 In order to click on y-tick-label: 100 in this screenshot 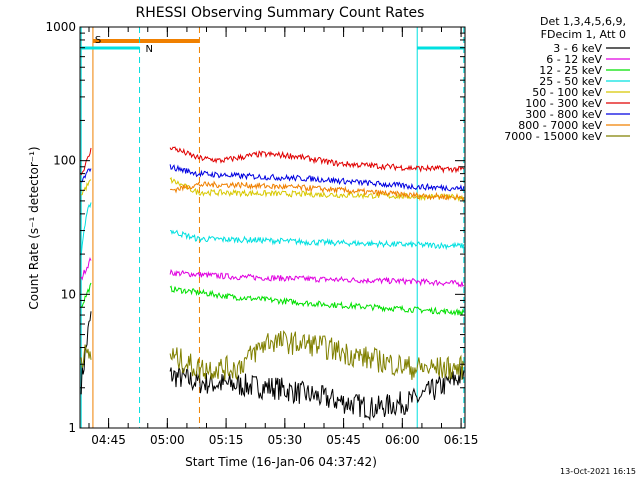, I will do `click(64, 161)`.